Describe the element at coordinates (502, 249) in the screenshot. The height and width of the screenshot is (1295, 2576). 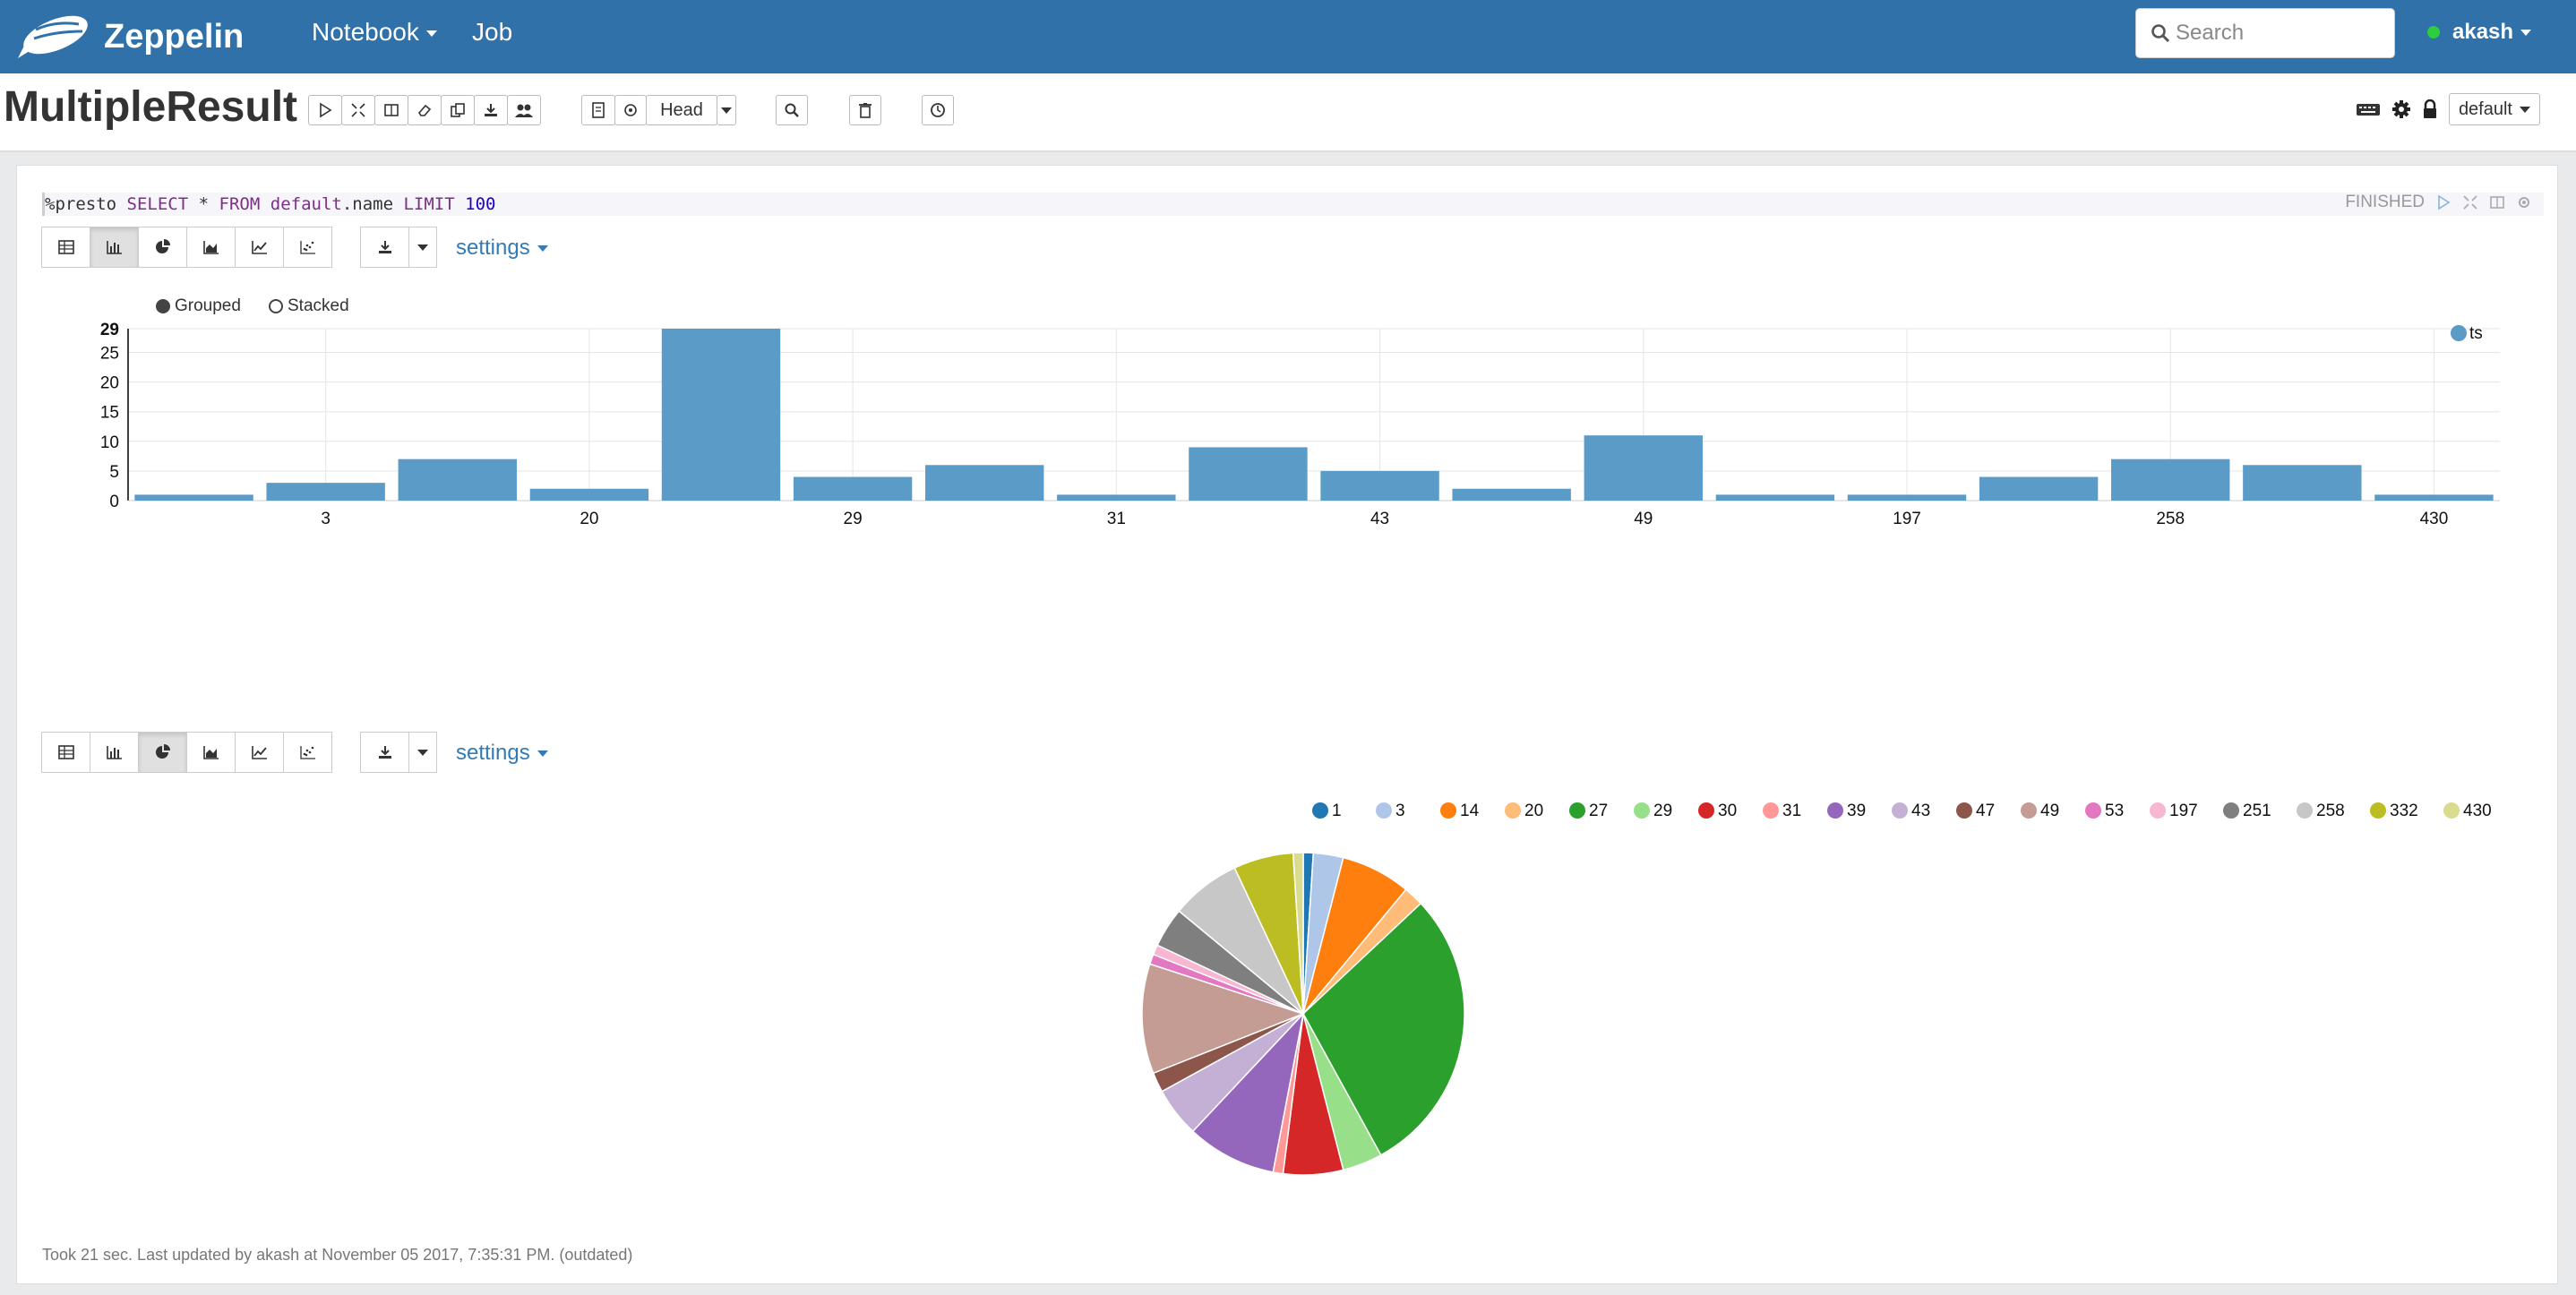
I see `result1-settings-toggle: settings` at that location.